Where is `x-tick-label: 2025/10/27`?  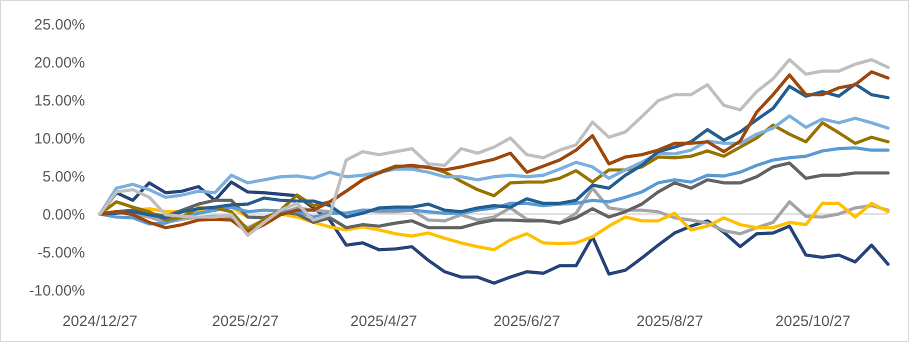
x-tick-label: 2025/10/27 is located at coordinates (812, 321).